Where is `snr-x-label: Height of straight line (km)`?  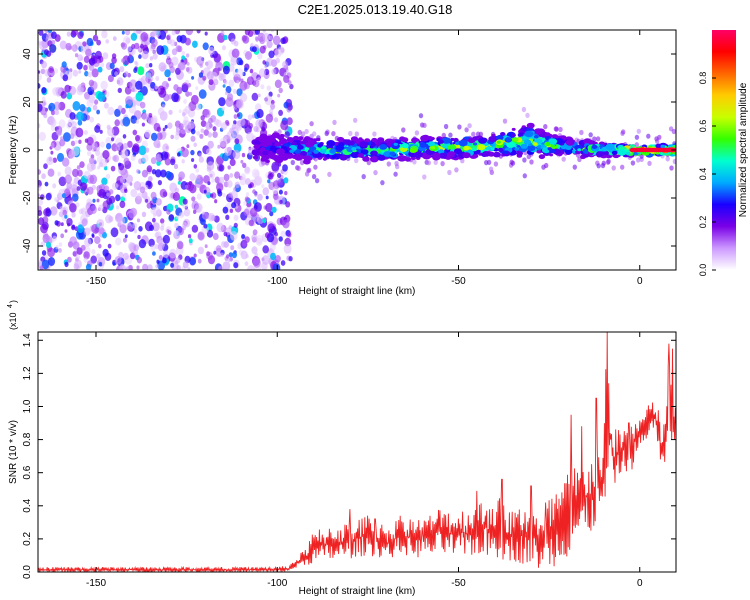 snr-x-label: Height of straight line (km) is located at coordinates (357, 591).